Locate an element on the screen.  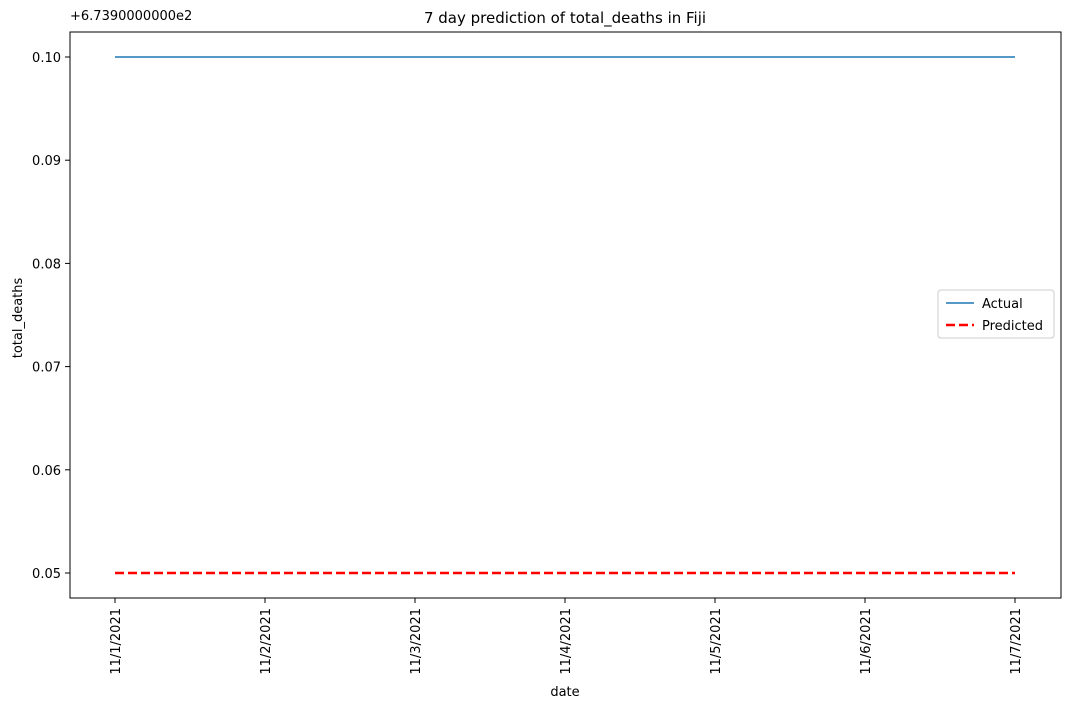
x-tick-label: 11/2/2021 is located at coordinates (266, 641).